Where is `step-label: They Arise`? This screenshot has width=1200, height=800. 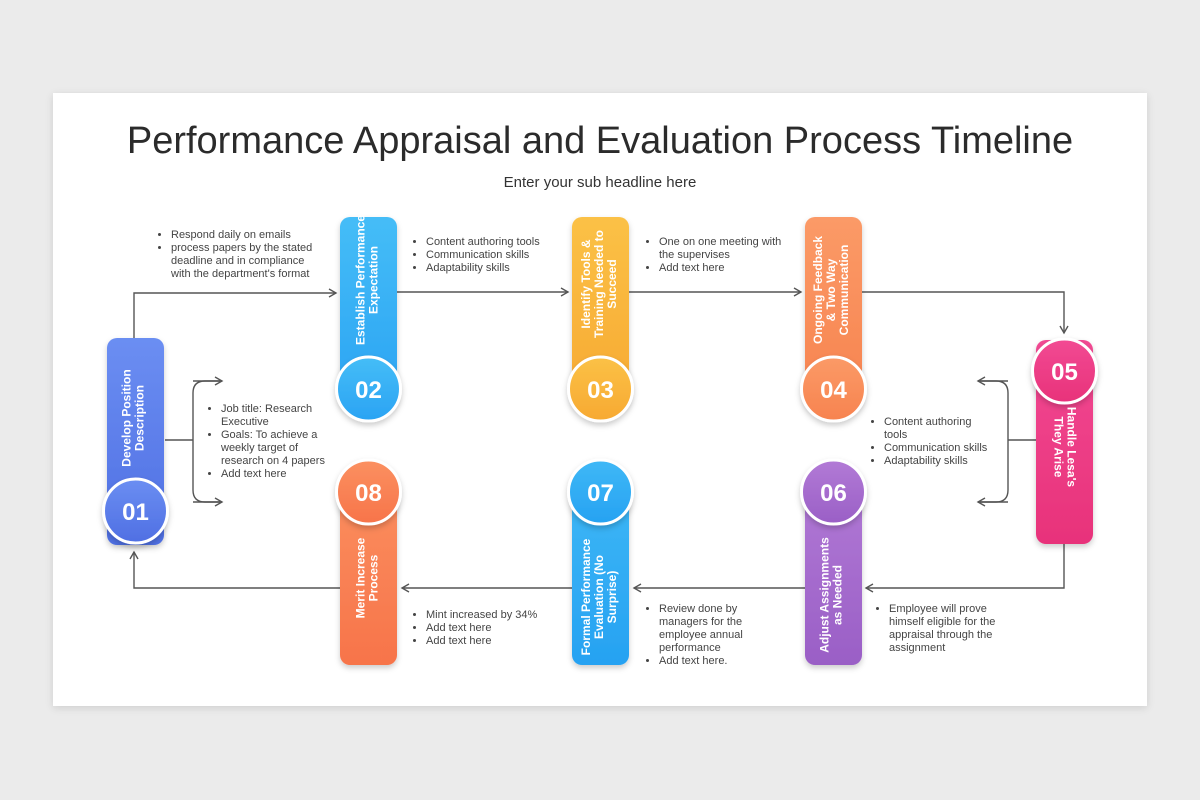 step-label: They Arise is located at coordinates (1058, 447).